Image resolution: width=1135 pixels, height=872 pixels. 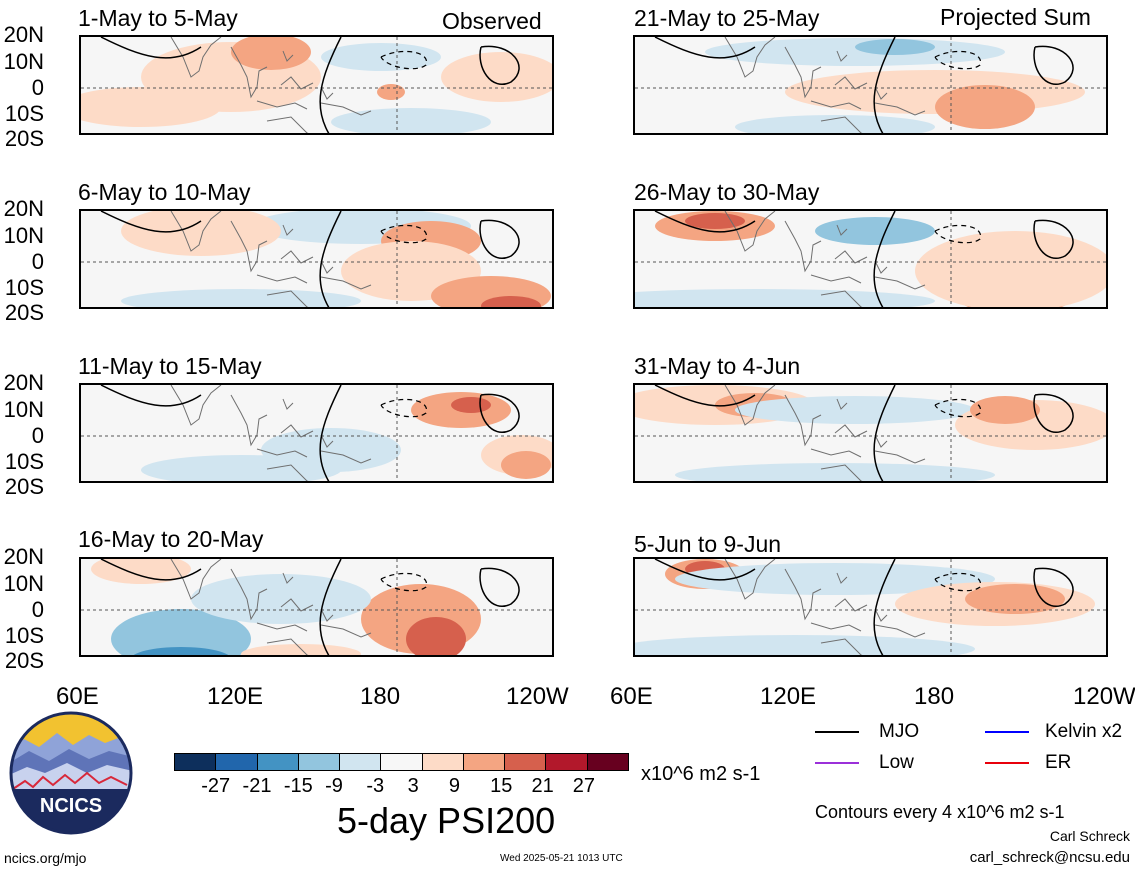 I want to click on colorbar-labels: -27 -21 -15 -9 -3 3 9 15 21 27, so click(x=401, y=787).